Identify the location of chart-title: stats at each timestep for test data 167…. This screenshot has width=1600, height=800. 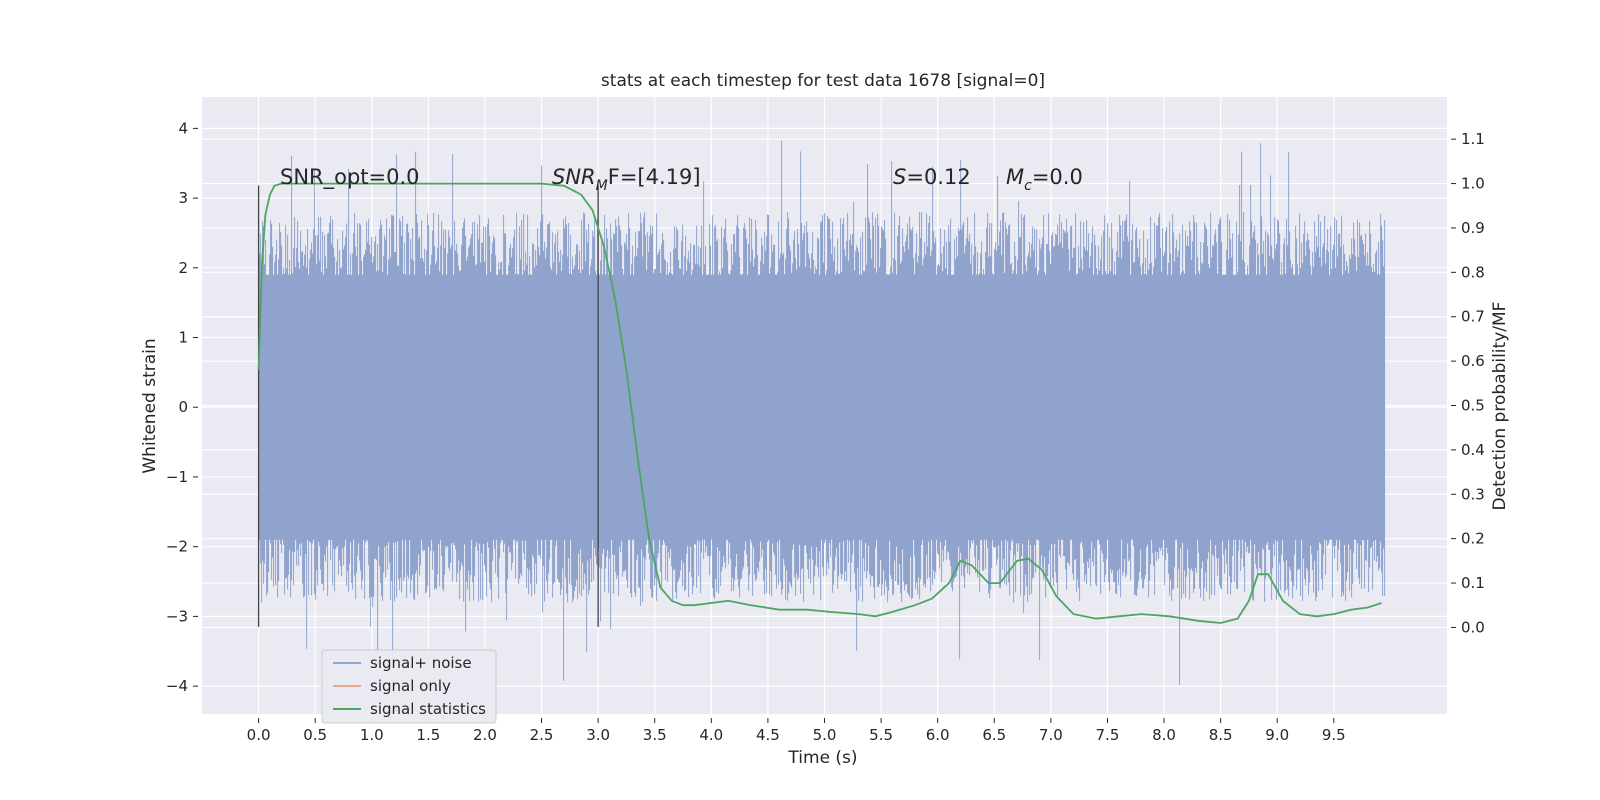
(823, 81).